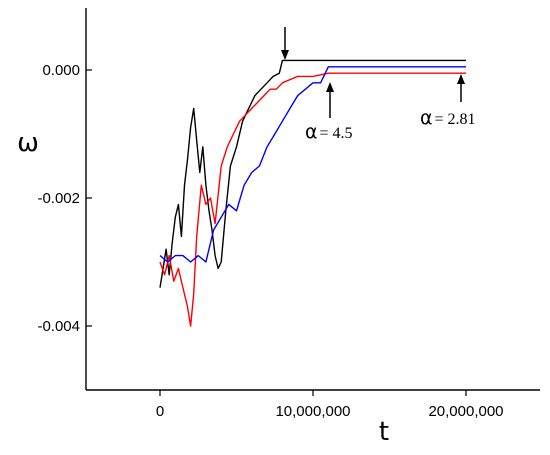  Describe the element at coordinates (465, 411) in the screenshot. I see `x-tick-label: 20,000,000` at that location.